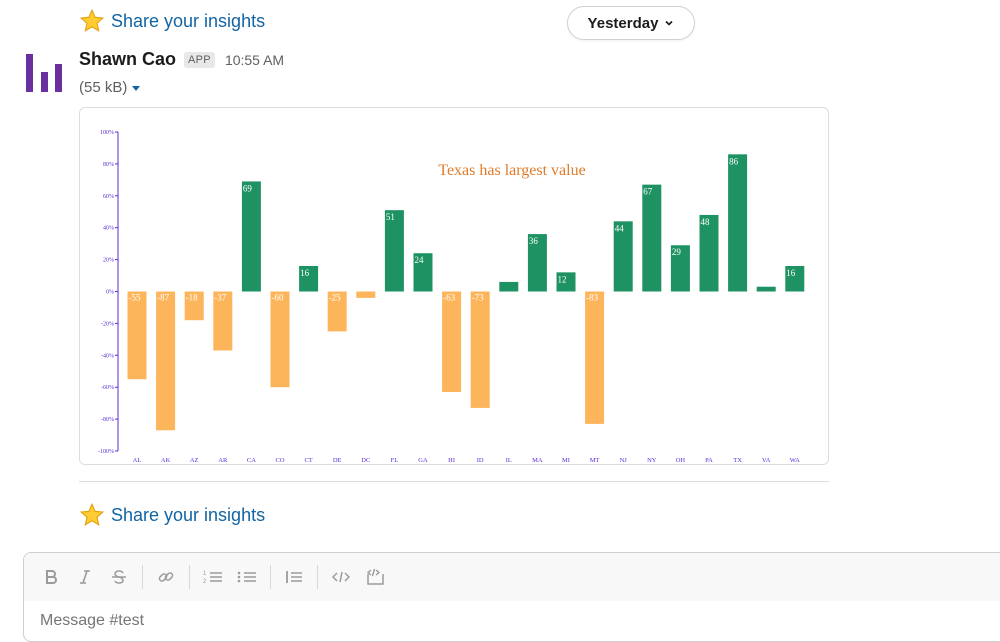  Describe the element at coordinates (137, 335) in the screenshot. I see `bar-al` at that location.